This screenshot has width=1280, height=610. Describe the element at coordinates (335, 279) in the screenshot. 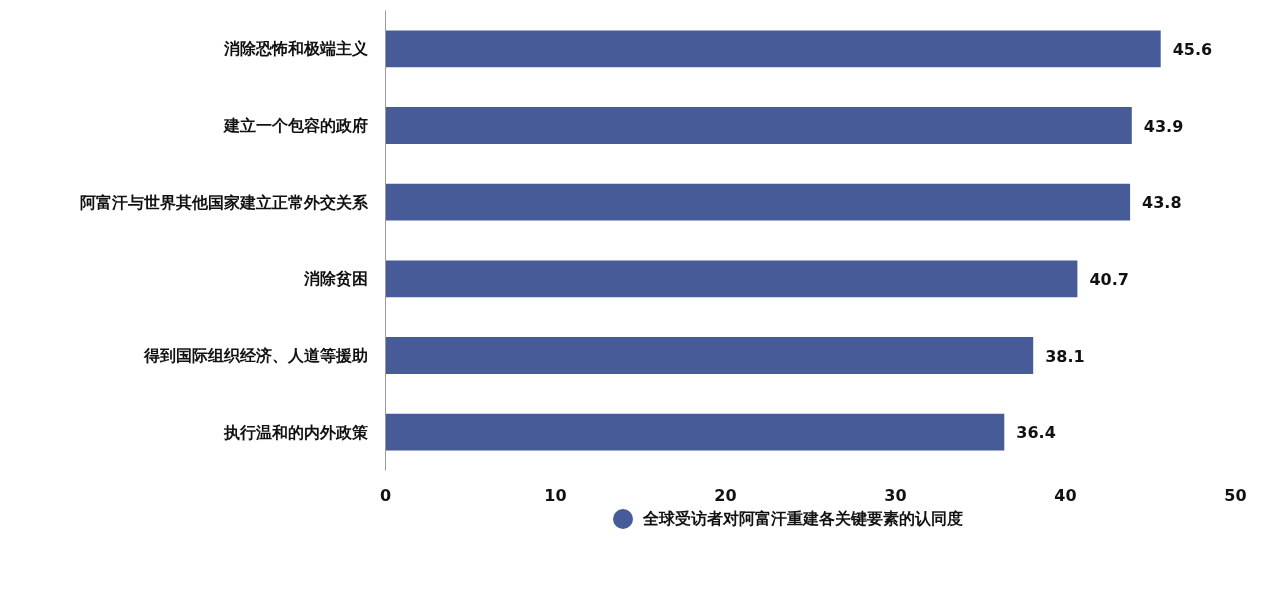

I see `y-tick-label: 消除贫困` at that location.